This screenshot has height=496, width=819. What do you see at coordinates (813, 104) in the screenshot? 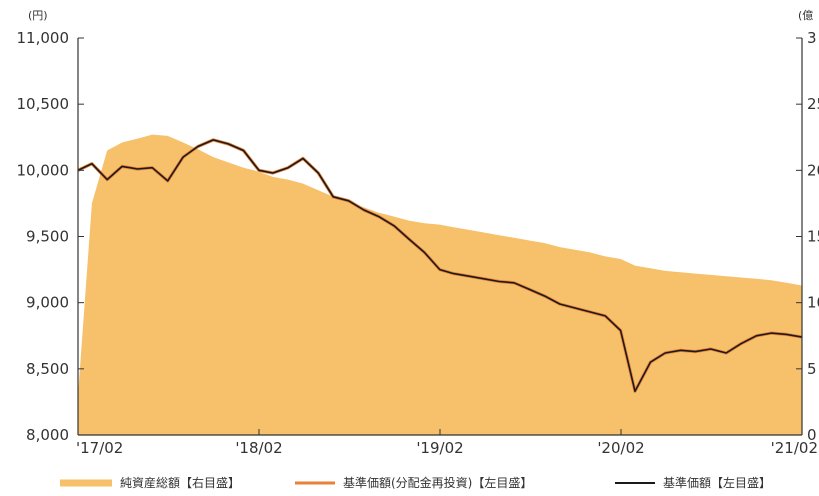
I see `right-tick-label: 25` at bounding box center [813, 104].